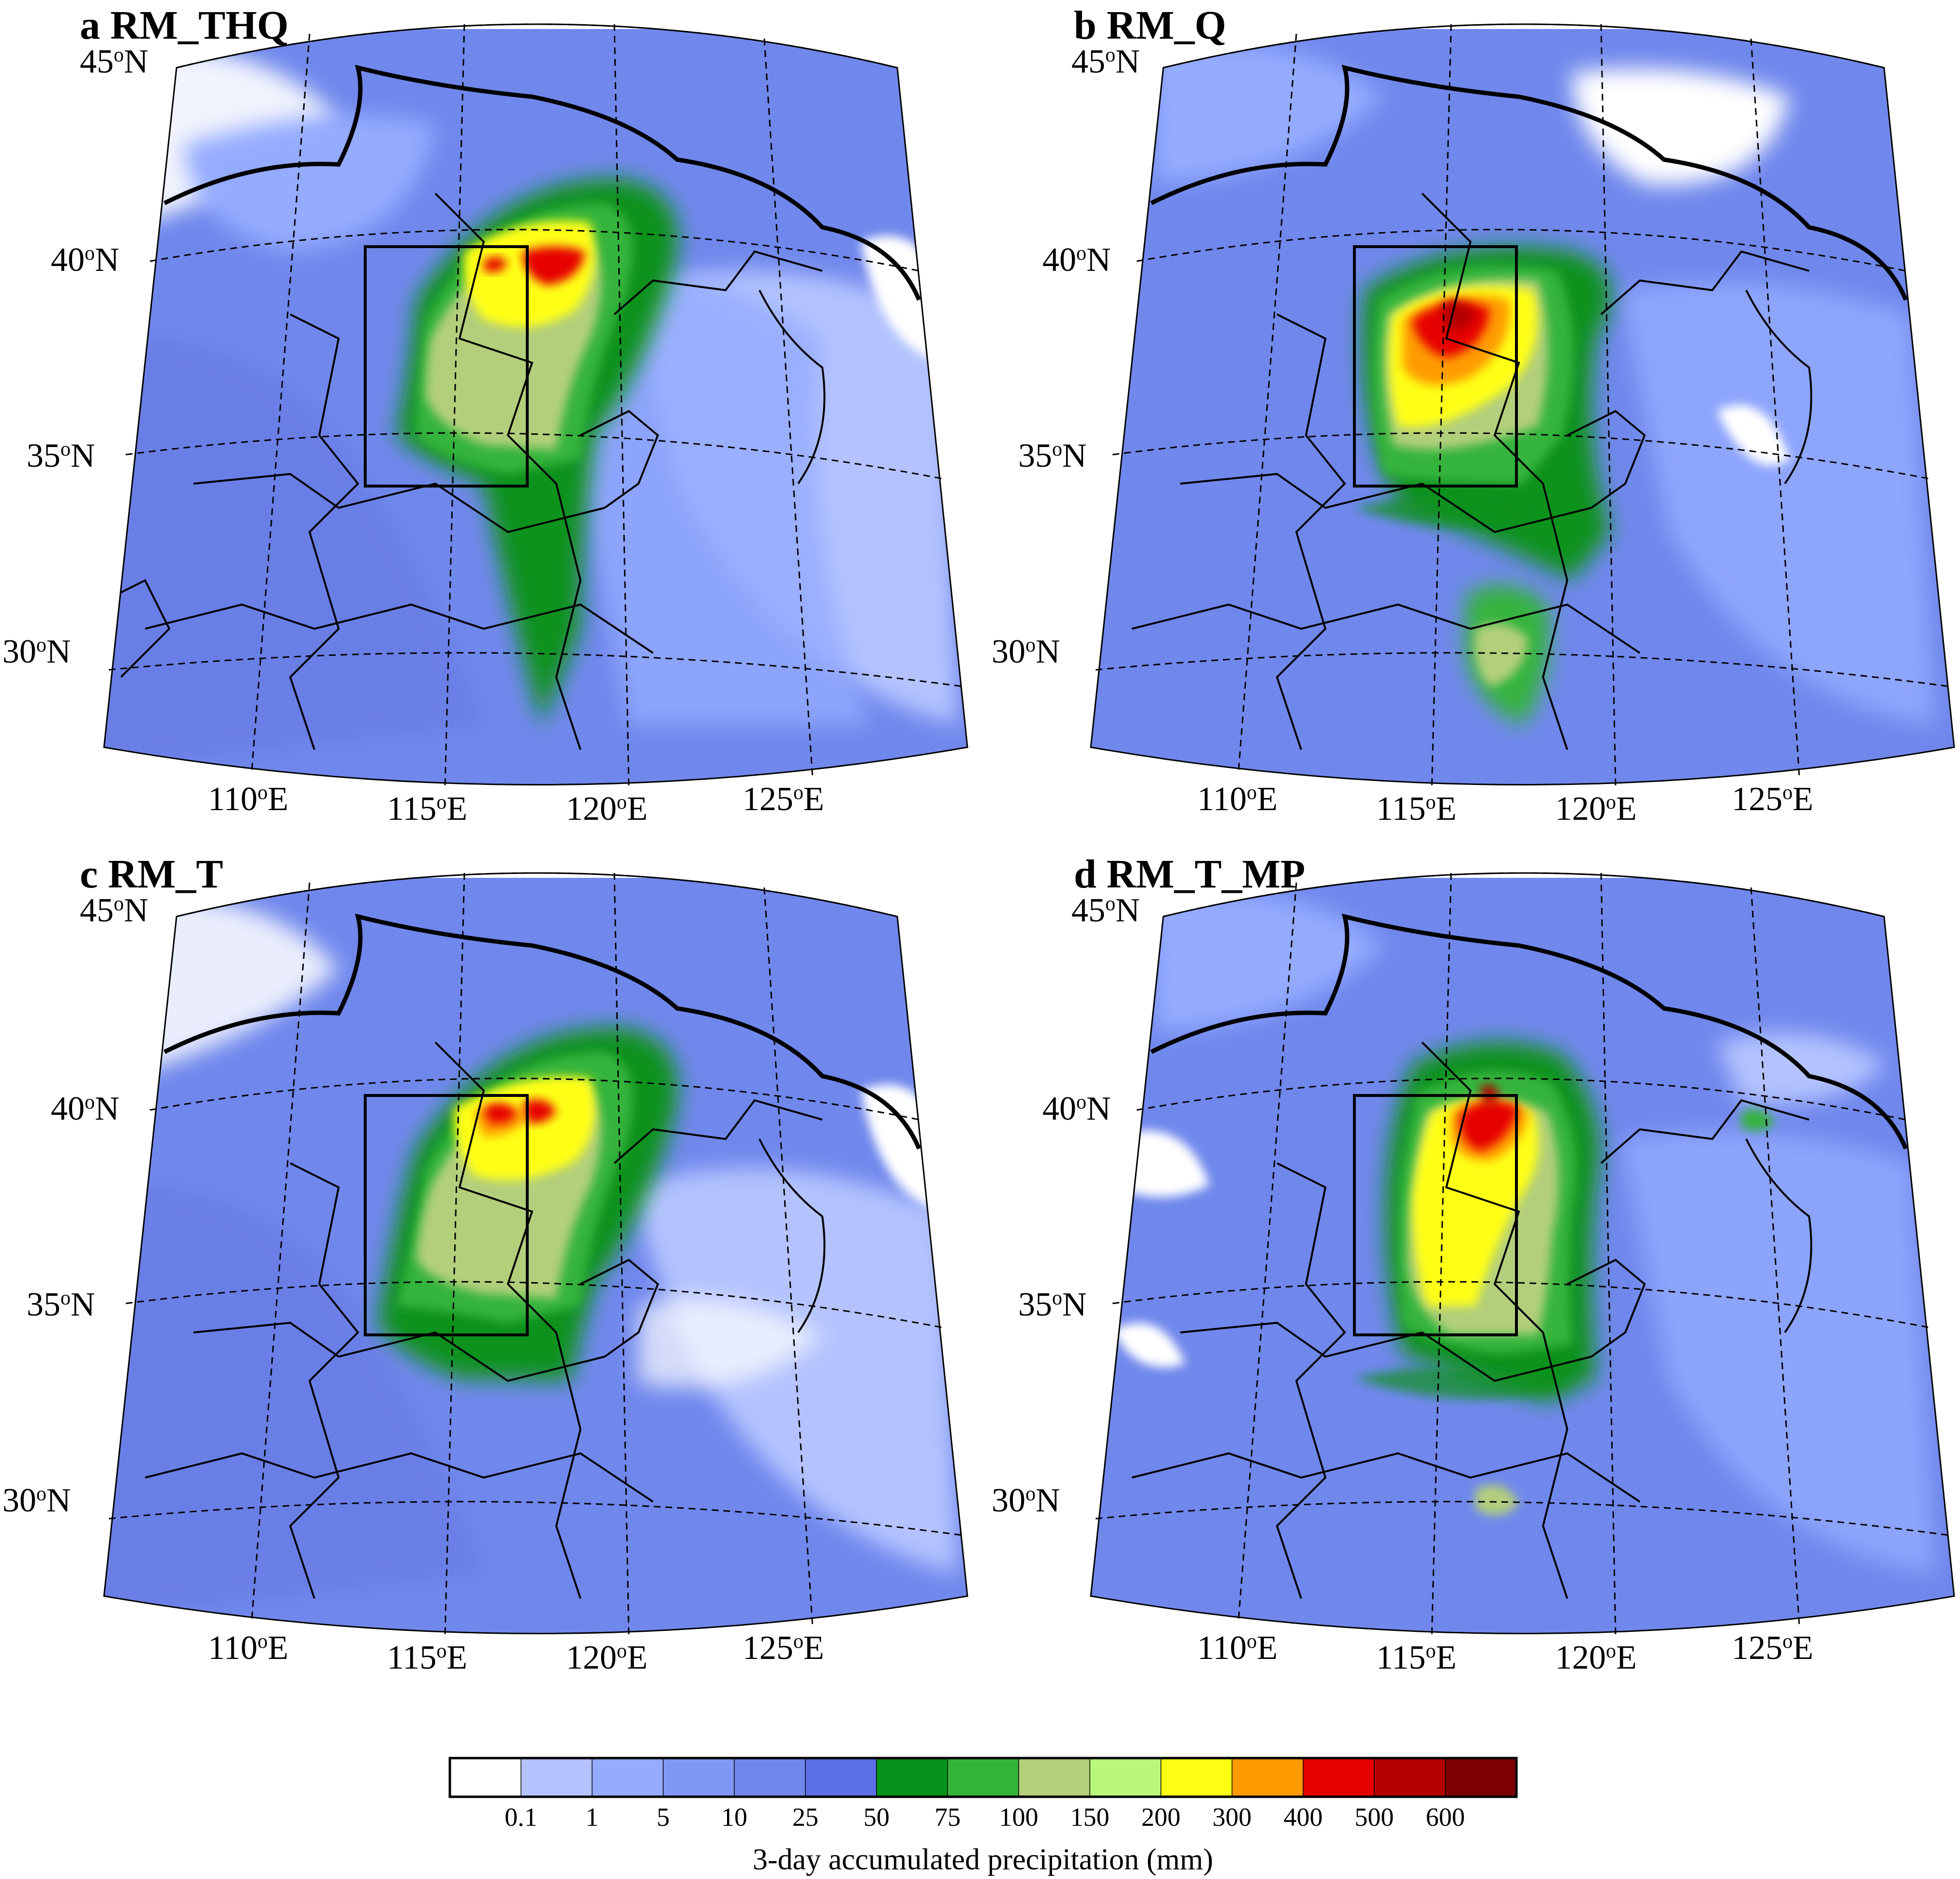 The image size is (1960, 1879). I want to click on analysis-box-d, so click(1435, 1215).